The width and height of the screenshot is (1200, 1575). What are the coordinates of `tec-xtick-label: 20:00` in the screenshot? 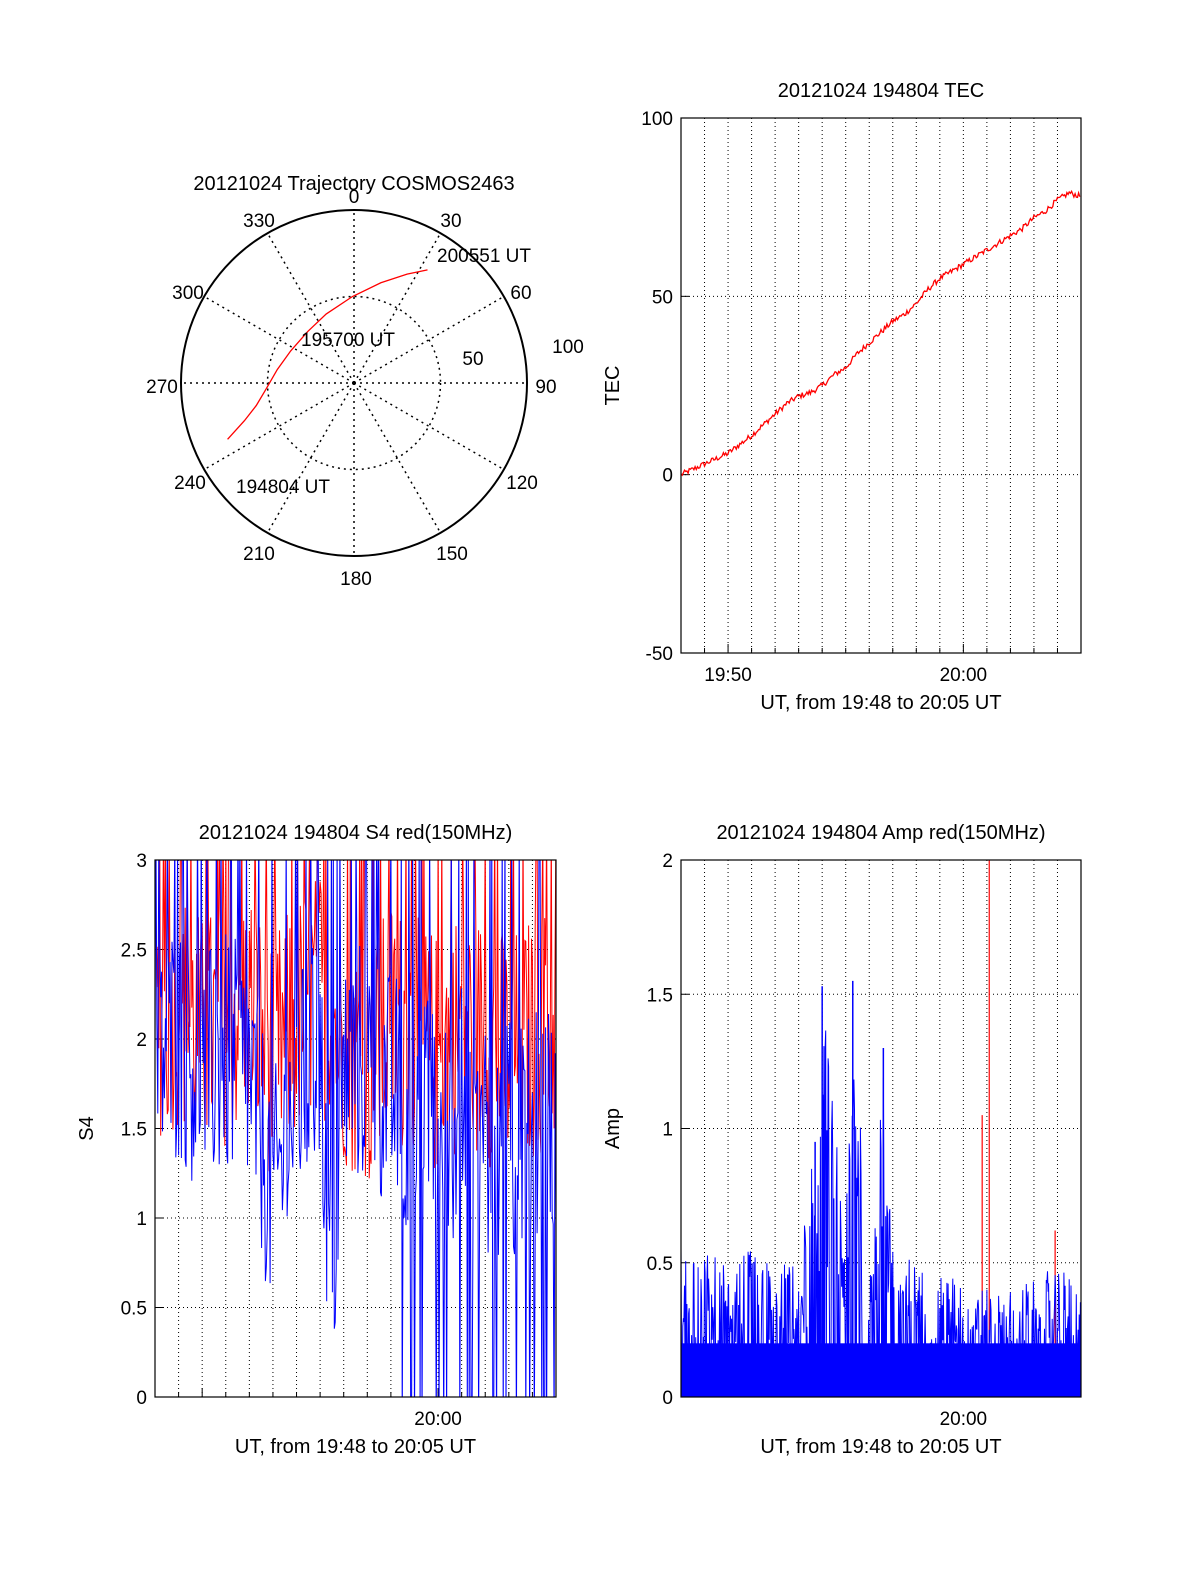 It's located at (964, 675).